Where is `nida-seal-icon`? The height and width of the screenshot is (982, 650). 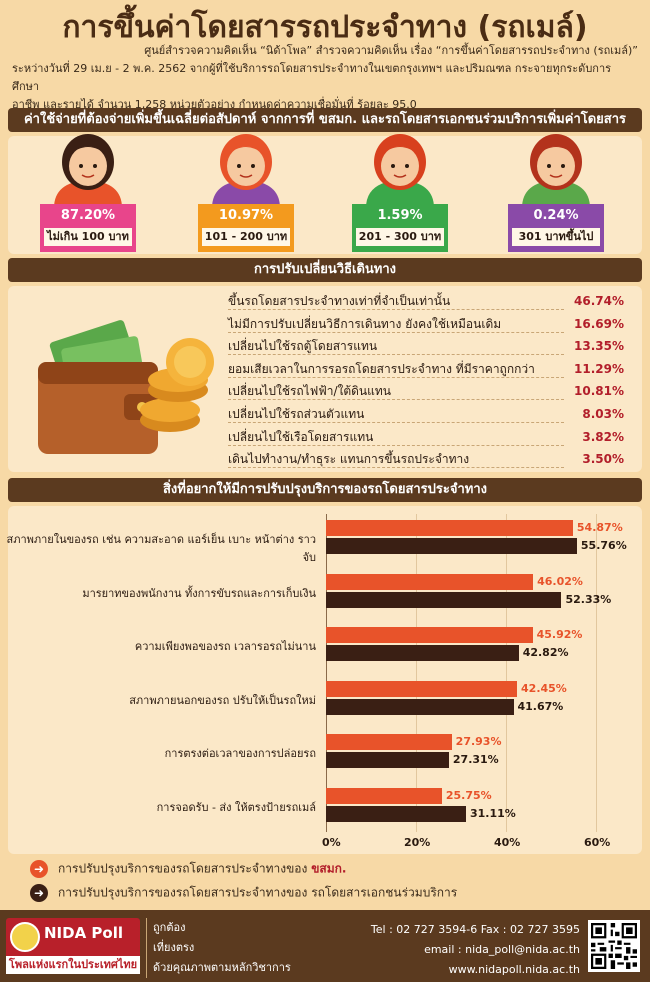
nida-seal-icon is located at coordinates (25, 937).